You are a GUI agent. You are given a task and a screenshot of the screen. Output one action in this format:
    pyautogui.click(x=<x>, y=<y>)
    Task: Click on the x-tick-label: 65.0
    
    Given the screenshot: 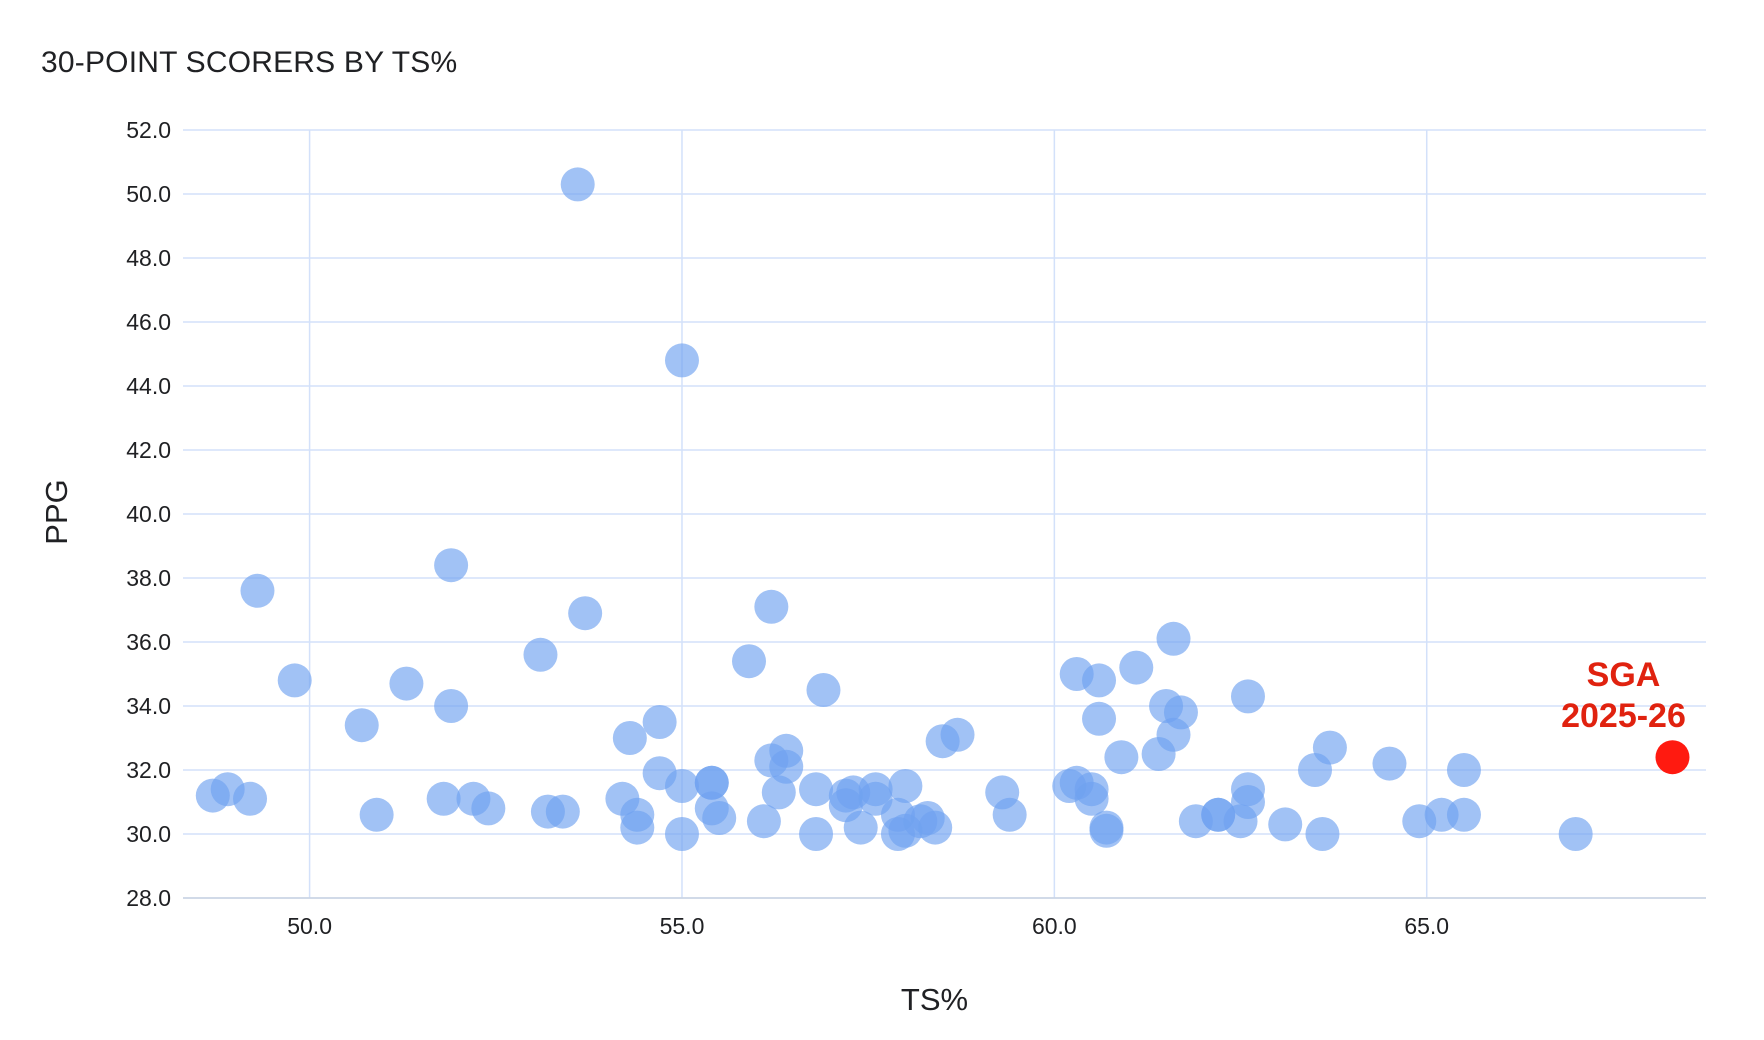 What is the action you would take?
    pyautogui.click(x=1426, y=926)
    